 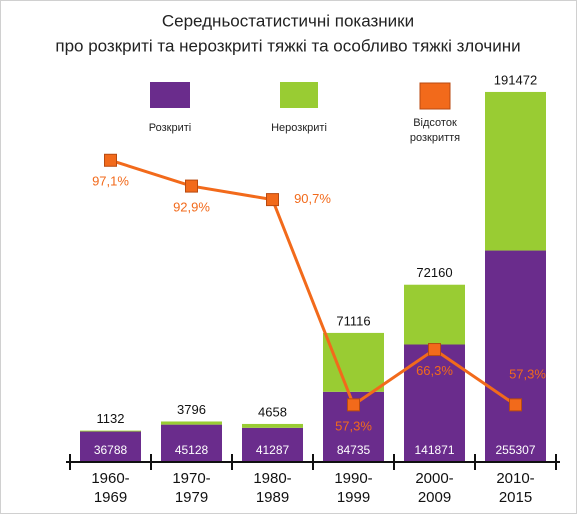 I want to click on data-label: 97,1%, so click(x=110, y=181).